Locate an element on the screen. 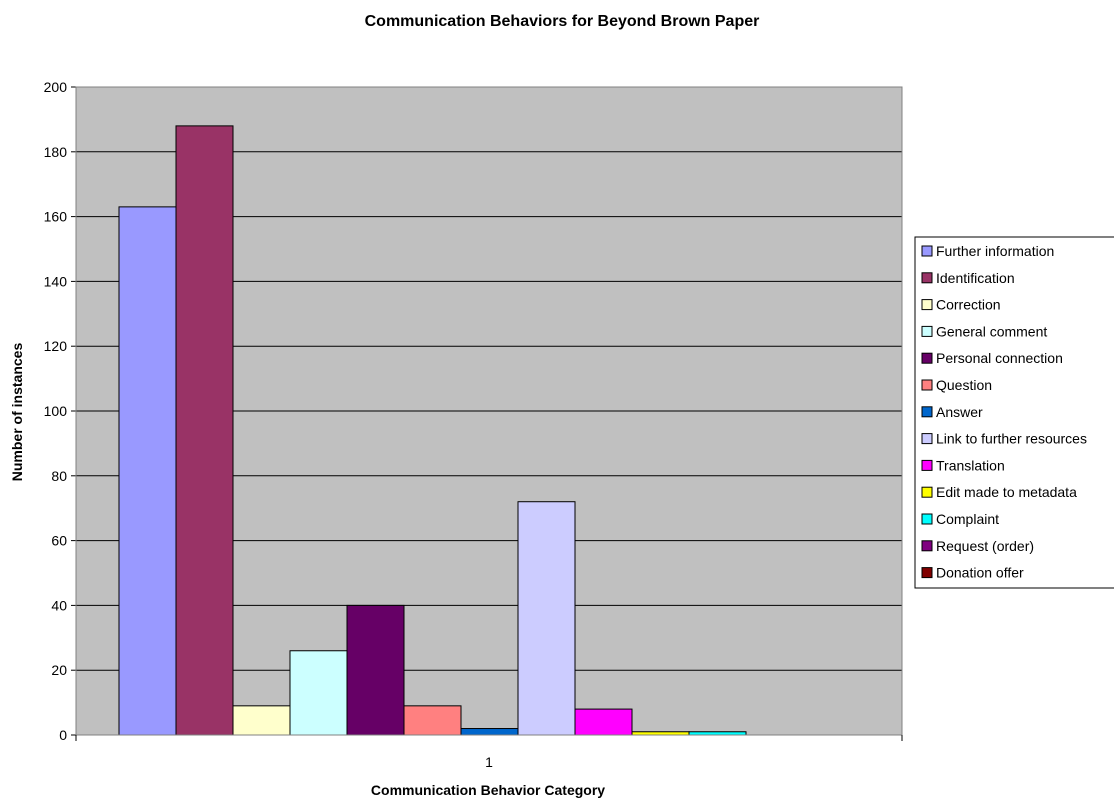 The image size is (1114, 805). y-tick-label: 60 is located at coordinates (59, 541).